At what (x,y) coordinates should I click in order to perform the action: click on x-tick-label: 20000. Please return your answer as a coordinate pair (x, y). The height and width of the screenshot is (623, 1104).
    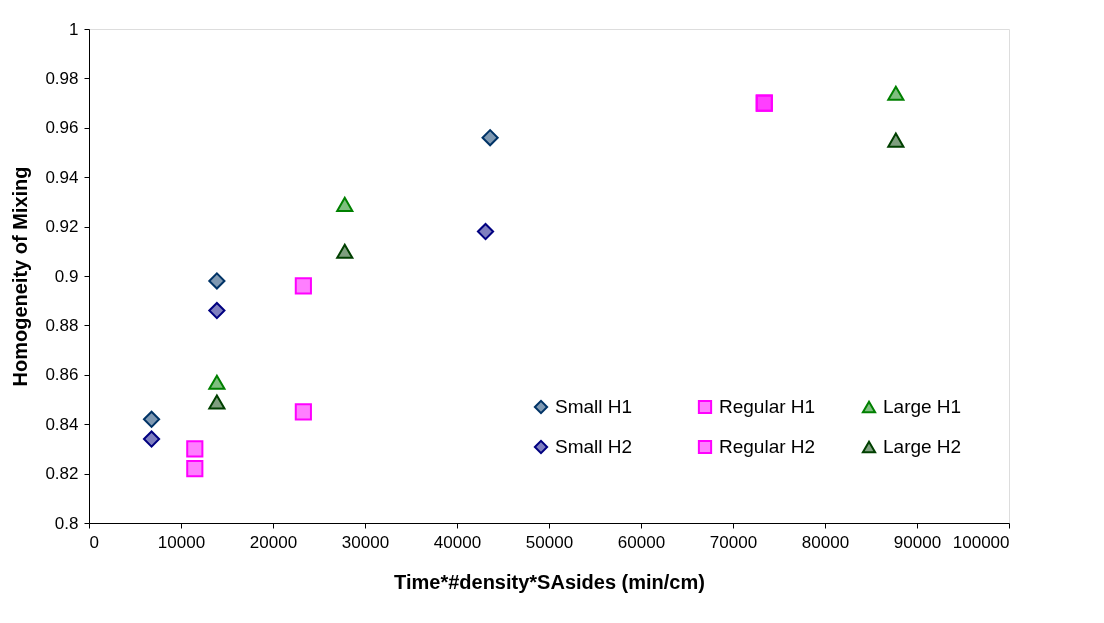
    Looking at the image, I should click on (273, 542).